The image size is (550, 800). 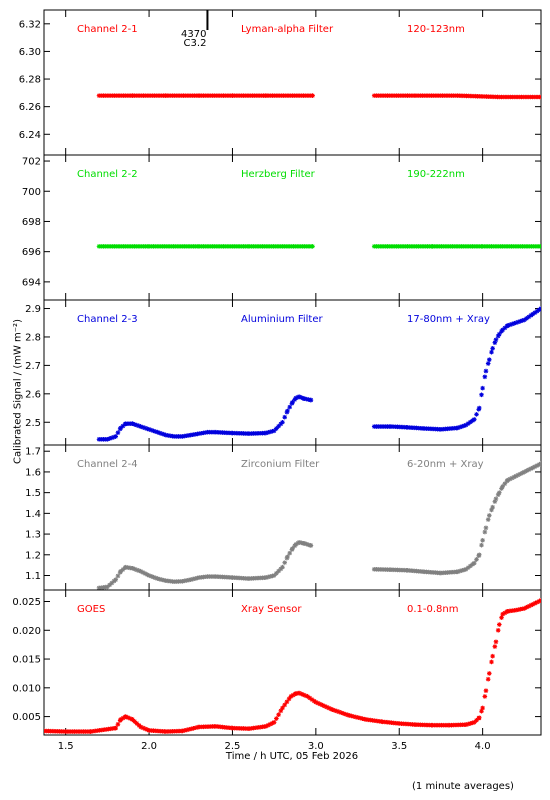 I want to click on panel-4-label-3: 6-20nm + Xray, so click(x=445, y=464).